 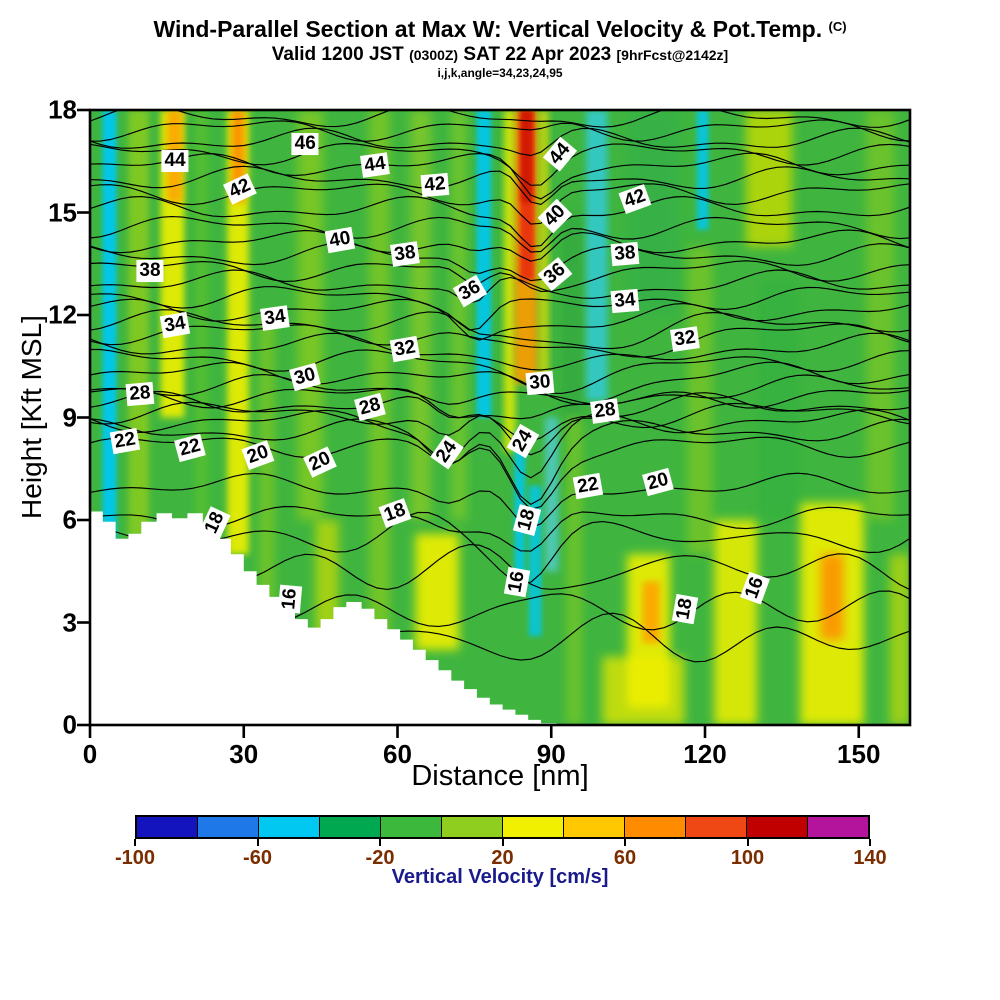 I want to click on forecast-info: [9hrFcst@2142z], so click(x=672, y=55).